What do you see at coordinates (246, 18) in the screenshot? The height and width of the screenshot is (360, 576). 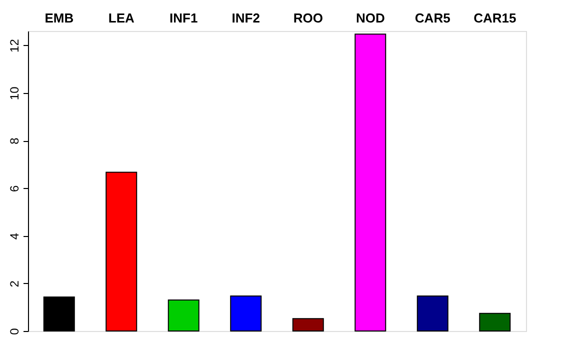 I see `x-tick-label: INF2` at bounding box center [246, 18].